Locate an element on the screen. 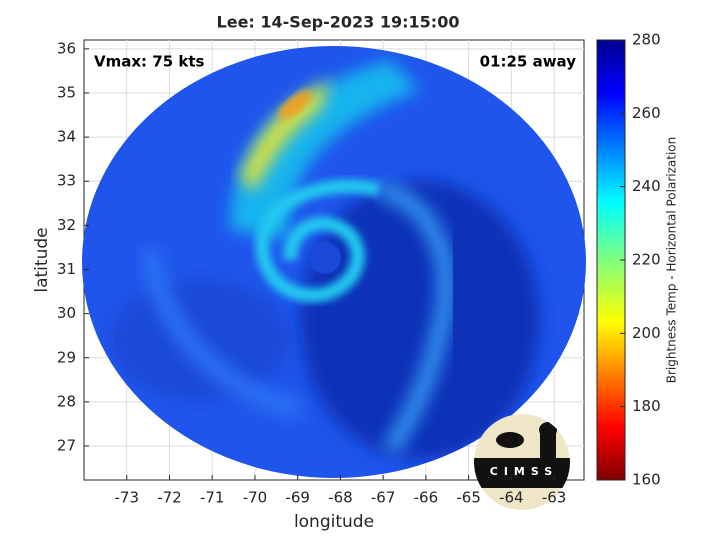 The image size is (720, 544). y-tick-label: 36 is located at coordinates (66, 48).